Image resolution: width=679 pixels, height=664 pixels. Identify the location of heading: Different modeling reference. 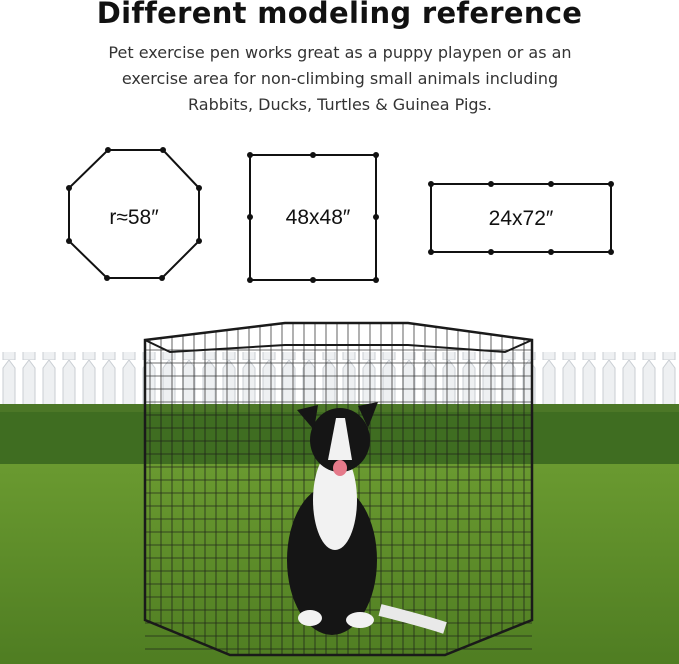
(339, 15).